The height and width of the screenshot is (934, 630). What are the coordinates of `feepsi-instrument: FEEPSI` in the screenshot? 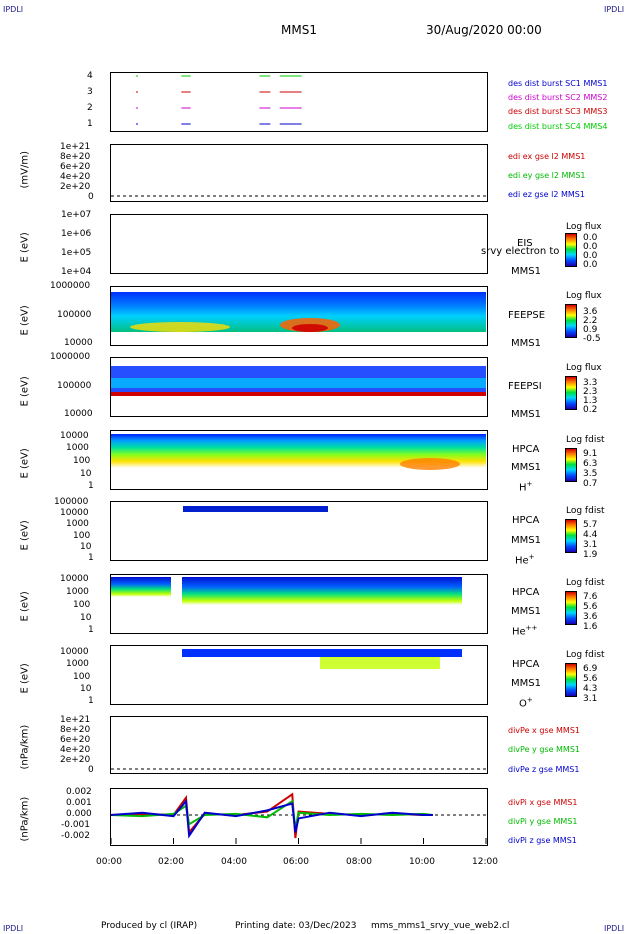 It's located at (525, 386).